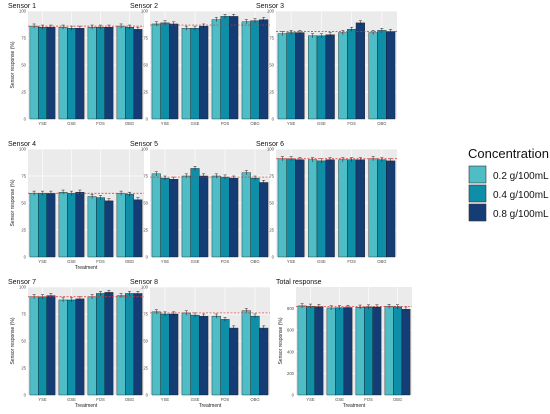 The width and height of the screenshot is (550, 414). Describe the element at coordinates (291, 308) in the screenshot. I see `y-tick-label: 800` at that location.